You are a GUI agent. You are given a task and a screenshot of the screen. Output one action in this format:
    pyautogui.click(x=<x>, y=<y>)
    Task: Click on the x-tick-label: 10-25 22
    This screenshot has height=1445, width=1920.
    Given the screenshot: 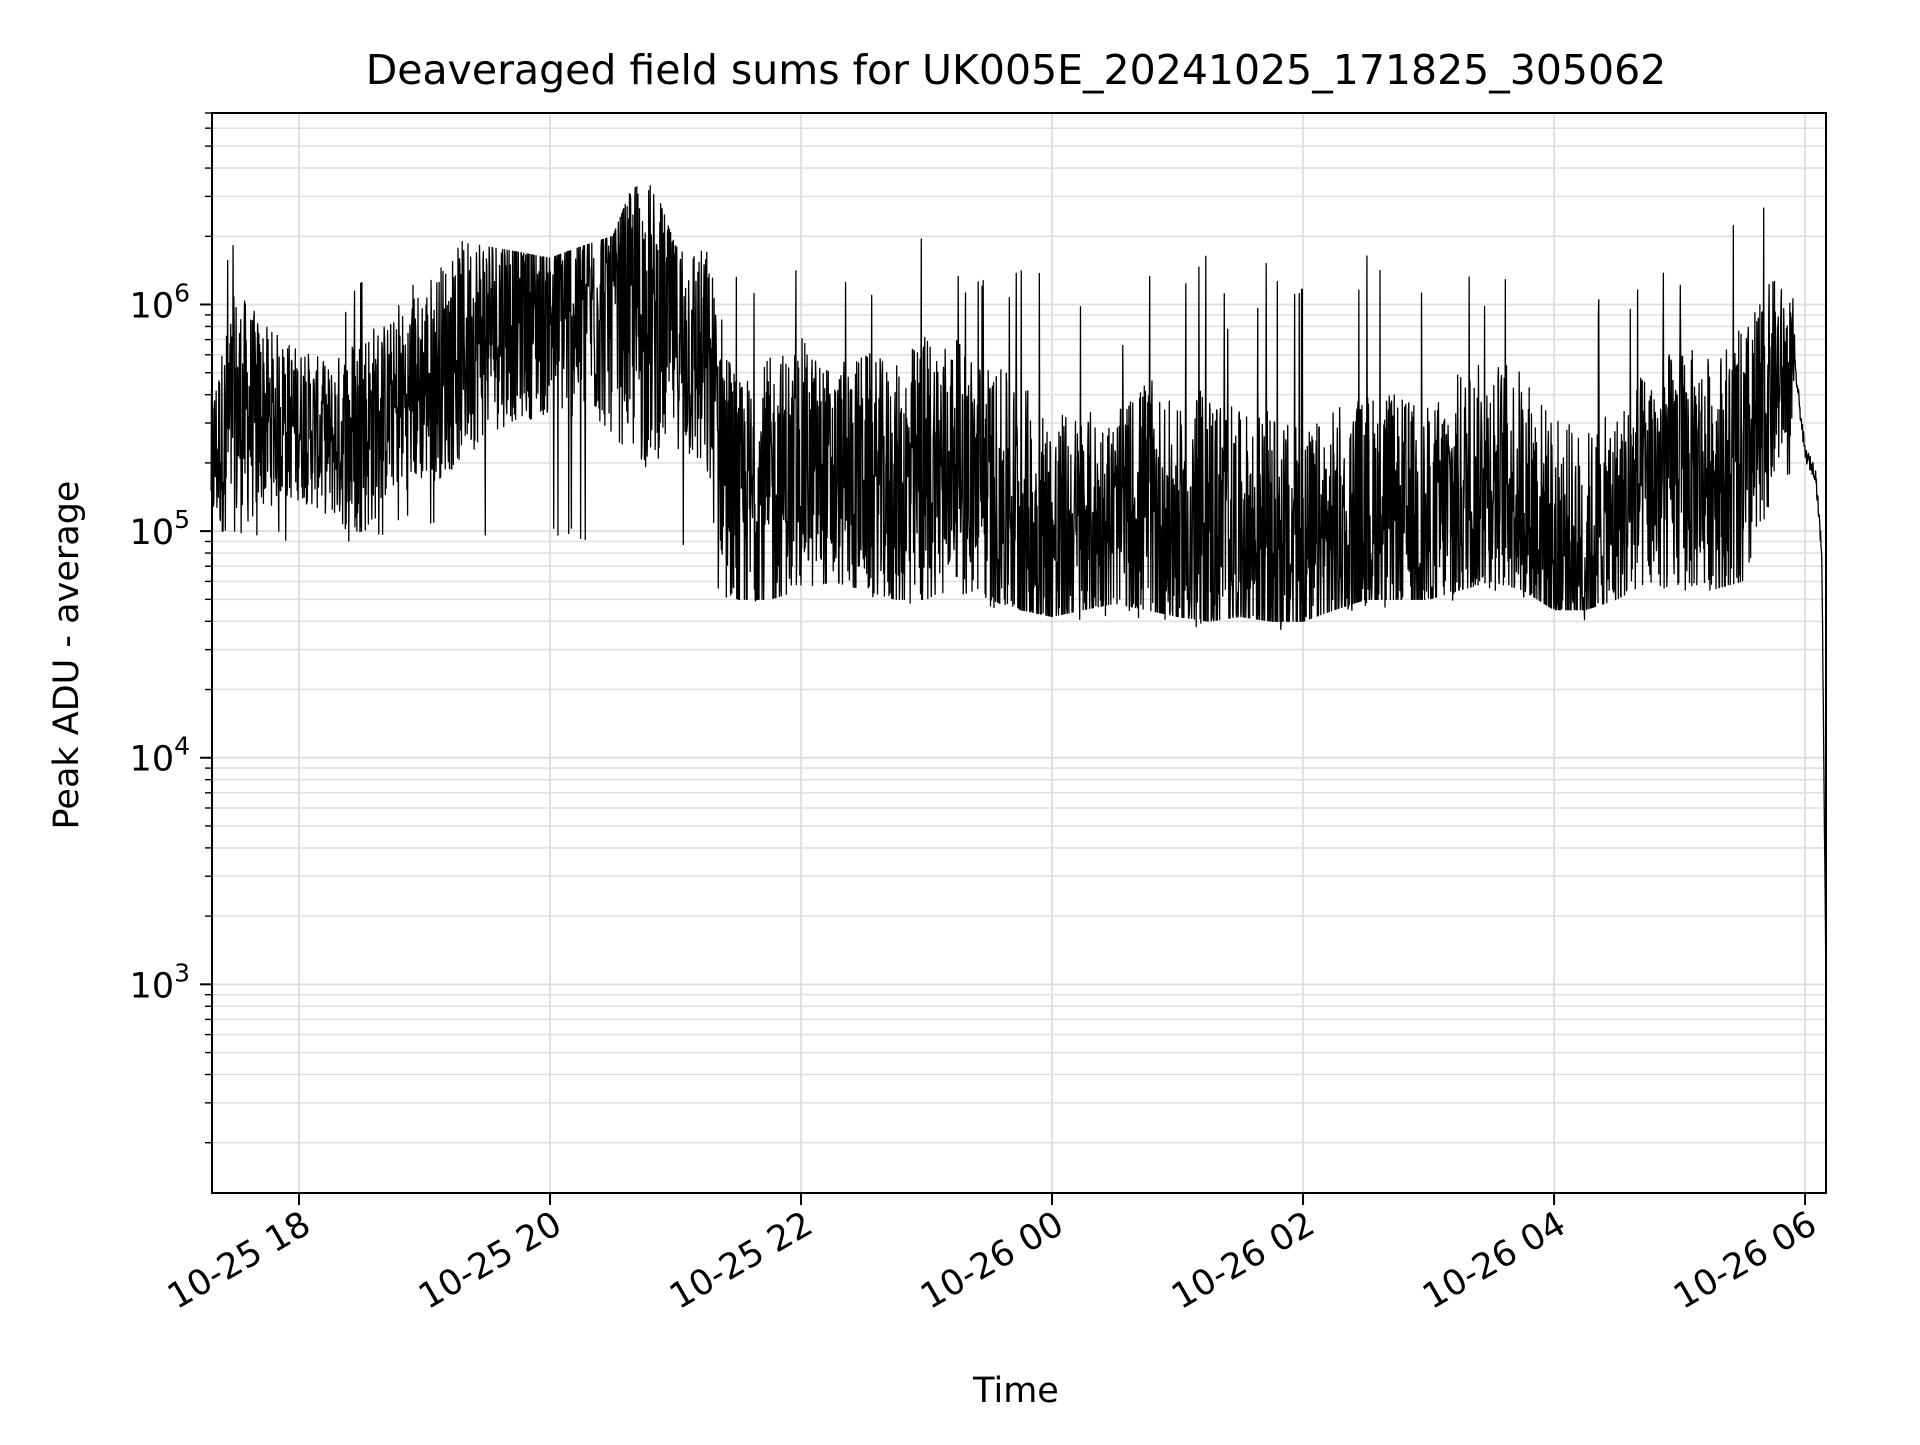 What is the action you would take?
    pyautogui.click(x=741, y=1260)
    